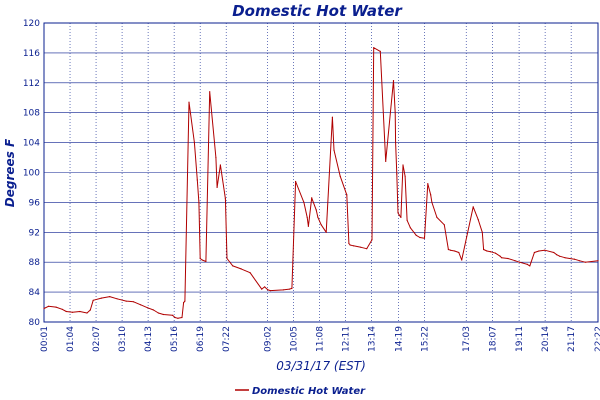 The image size is (600, 400). Describe the element at coordinates (467, 339) in the screenshot. I see `x-tick-label: 17:03` at that location.